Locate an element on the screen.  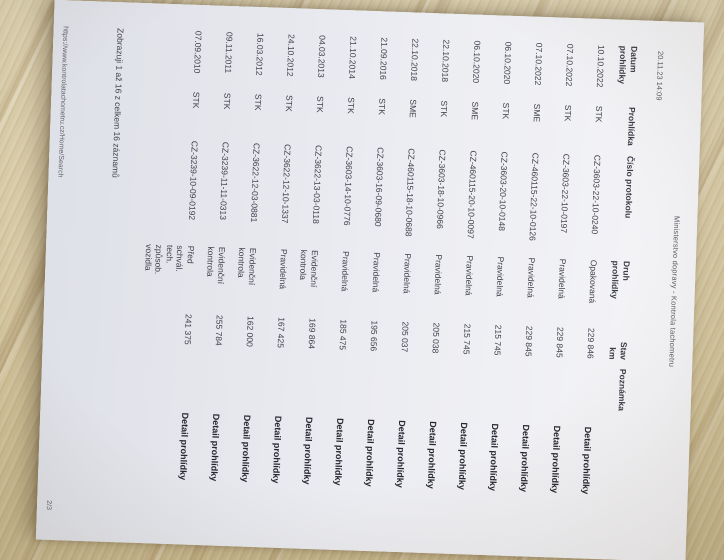
cell-cislo: CZ-3603-14-10-0776 is located at coordinates (348, 186).